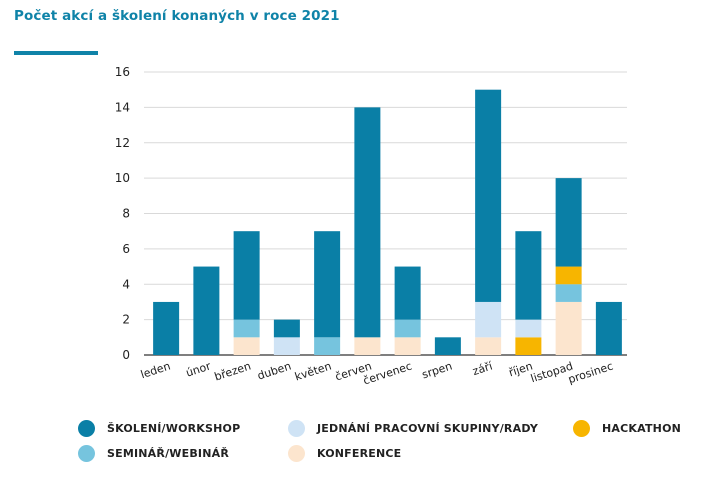 This screenshot has width=720, height=480. I want to click on x-tick-label: březen, so click(233, 371).